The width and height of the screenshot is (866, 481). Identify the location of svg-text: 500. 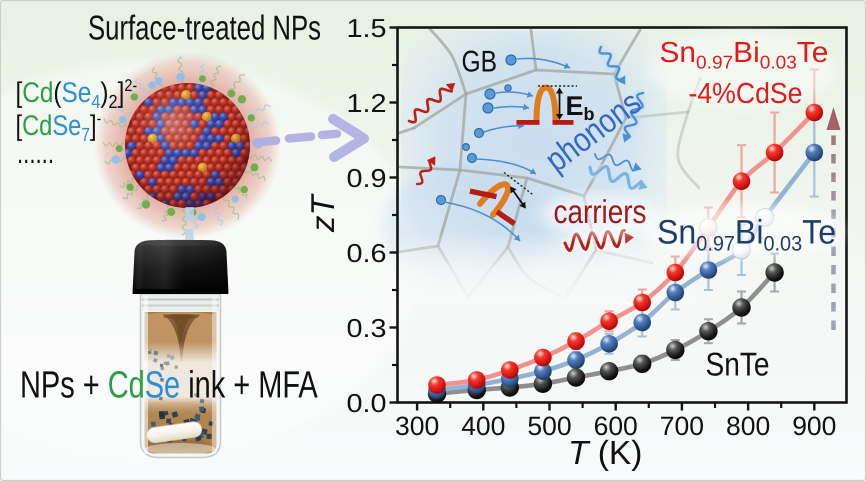
(549, 426).